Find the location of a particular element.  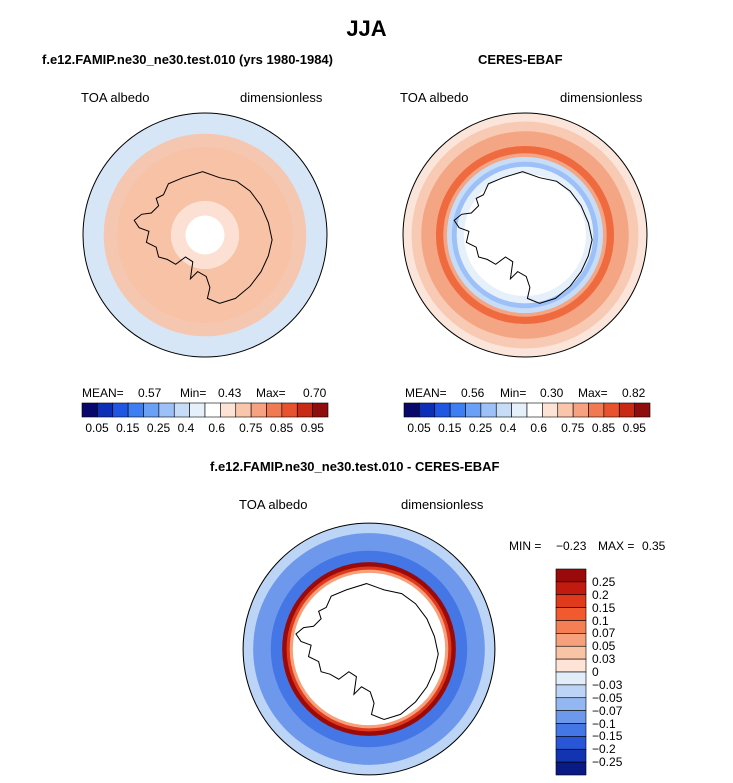

panel1-mean-value: 0.57 is located at coordinates (150, 393).